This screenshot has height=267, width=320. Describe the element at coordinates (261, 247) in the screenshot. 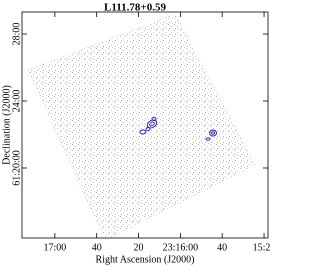

I see `x-tick-label: 15:20` at that location.